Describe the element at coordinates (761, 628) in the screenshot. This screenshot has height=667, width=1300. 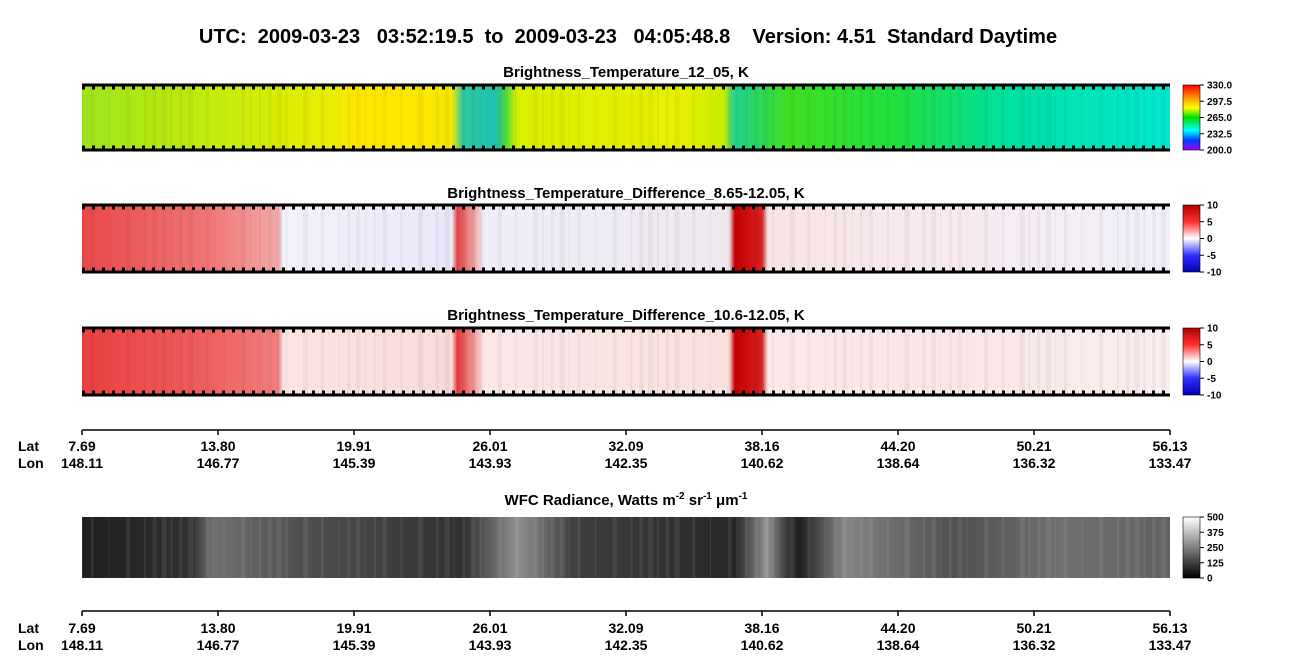
I see `lat-tick-label: 38.16` at that location.